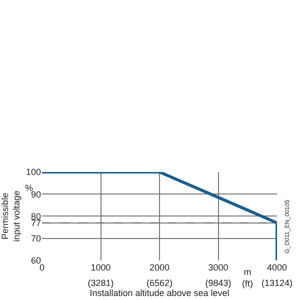  I want to click on x2-tick-label: (6562), so click(159, 283).